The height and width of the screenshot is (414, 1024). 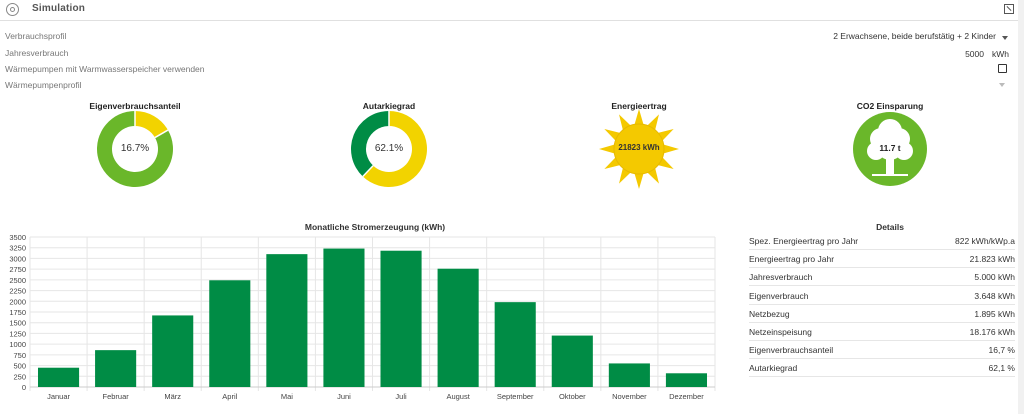 What do you see at coordinates (17, 312) in the screenshot?
I see `y-tick-label: 1750` at bounding box center [17, 312].